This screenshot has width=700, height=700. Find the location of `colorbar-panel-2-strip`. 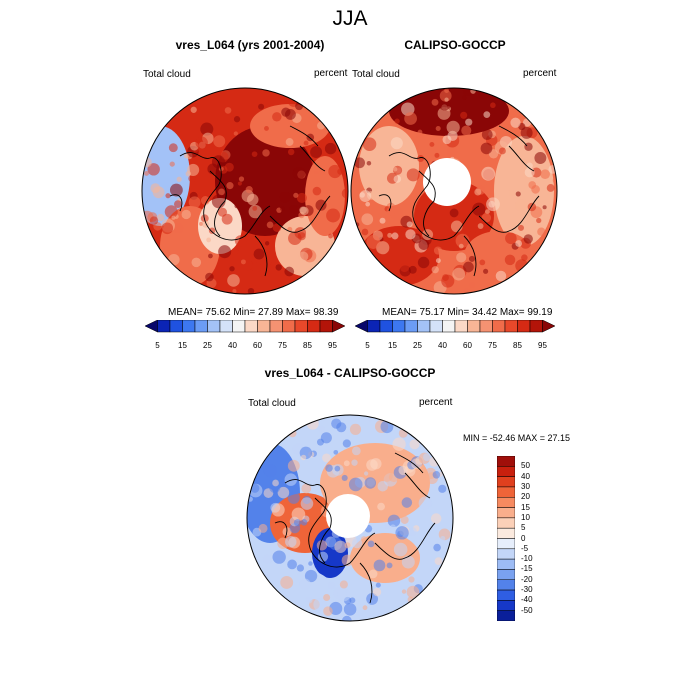

colorbar-panel-2-strip is located at coordinates (455, 326).